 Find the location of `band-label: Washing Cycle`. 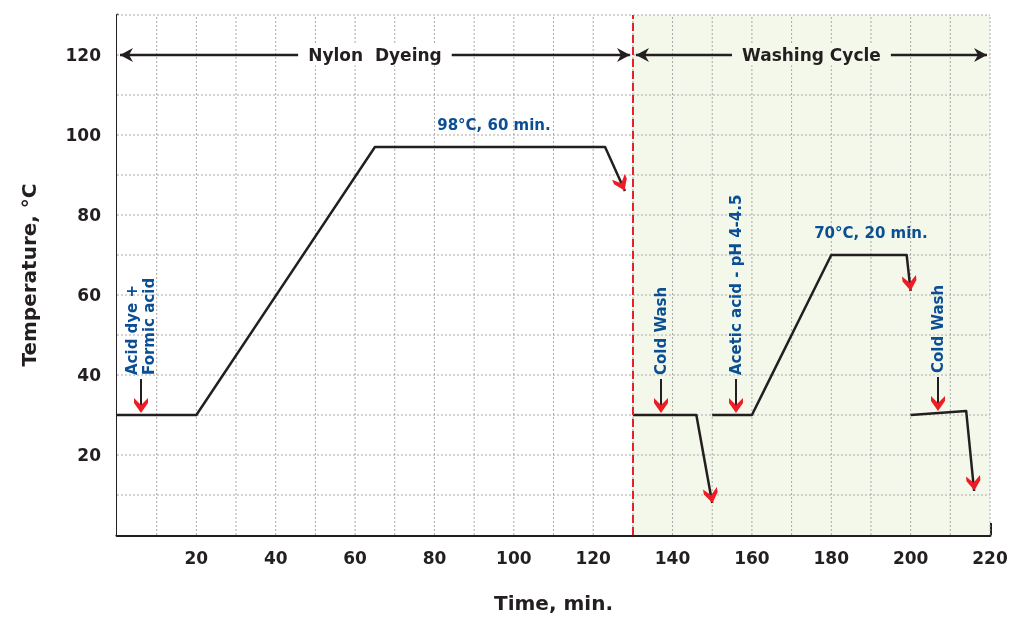

band-label: Washing Cycle is located at coordinates (811, 55).